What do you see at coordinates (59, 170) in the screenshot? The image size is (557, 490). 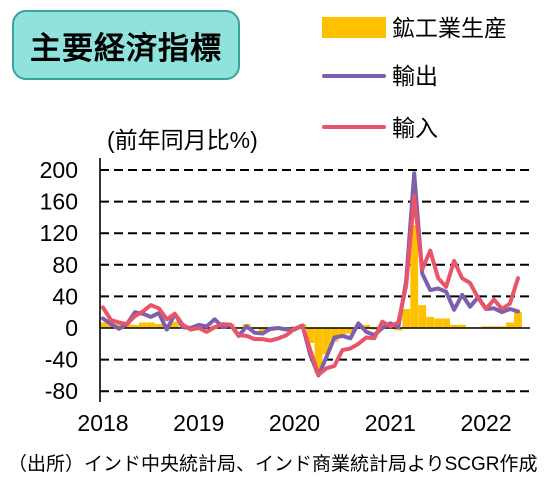 I see `y-tick-label: 200` at bounding box center [59, 170].